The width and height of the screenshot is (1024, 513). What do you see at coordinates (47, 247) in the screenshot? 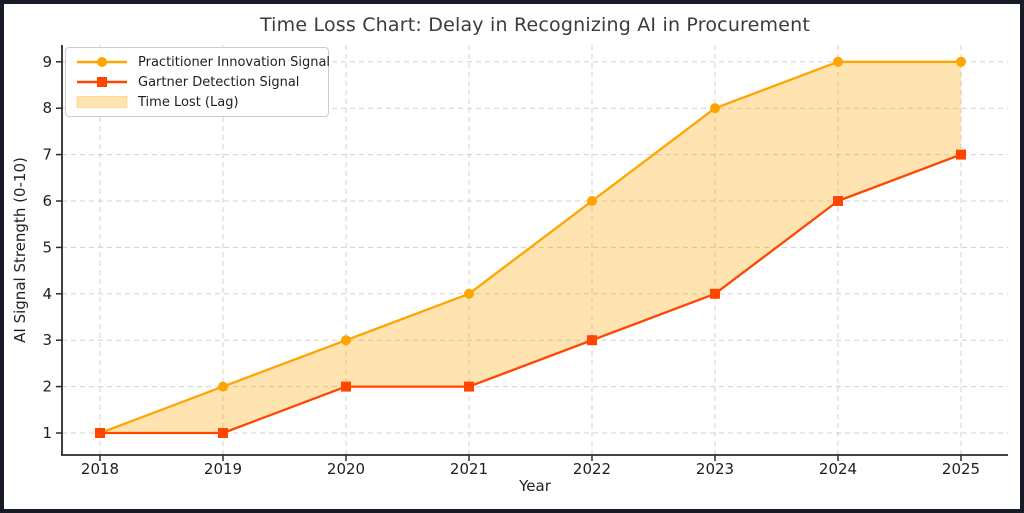
I see `y-tick-label: 5` at bounding box center [47, 247].